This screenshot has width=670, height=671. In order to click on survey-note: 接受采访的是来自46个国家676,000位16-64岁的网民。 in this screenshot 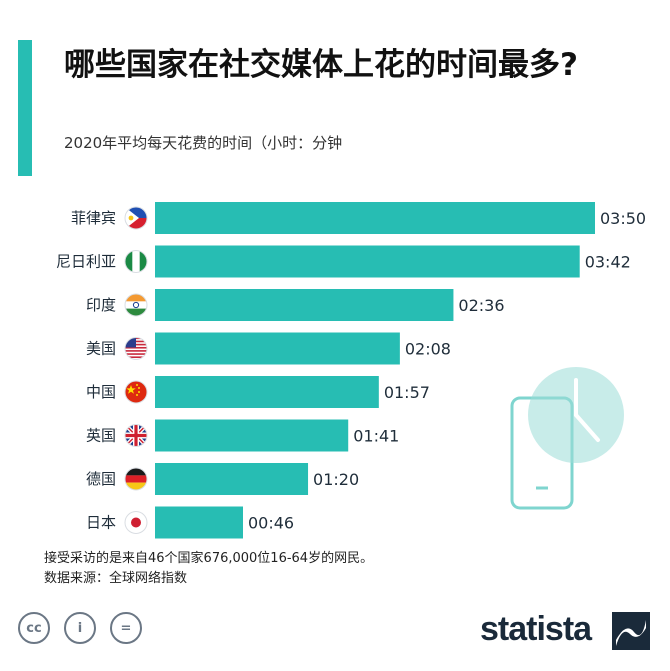, I will do `click(209, 558)`.